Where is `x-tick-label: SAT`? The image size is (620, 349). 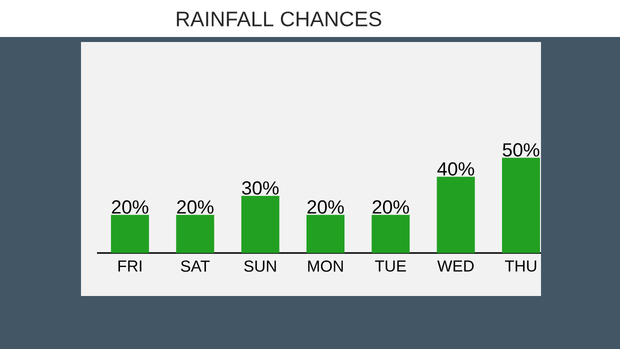 x-tick-label: SAT is located at coordinates (195, 266).